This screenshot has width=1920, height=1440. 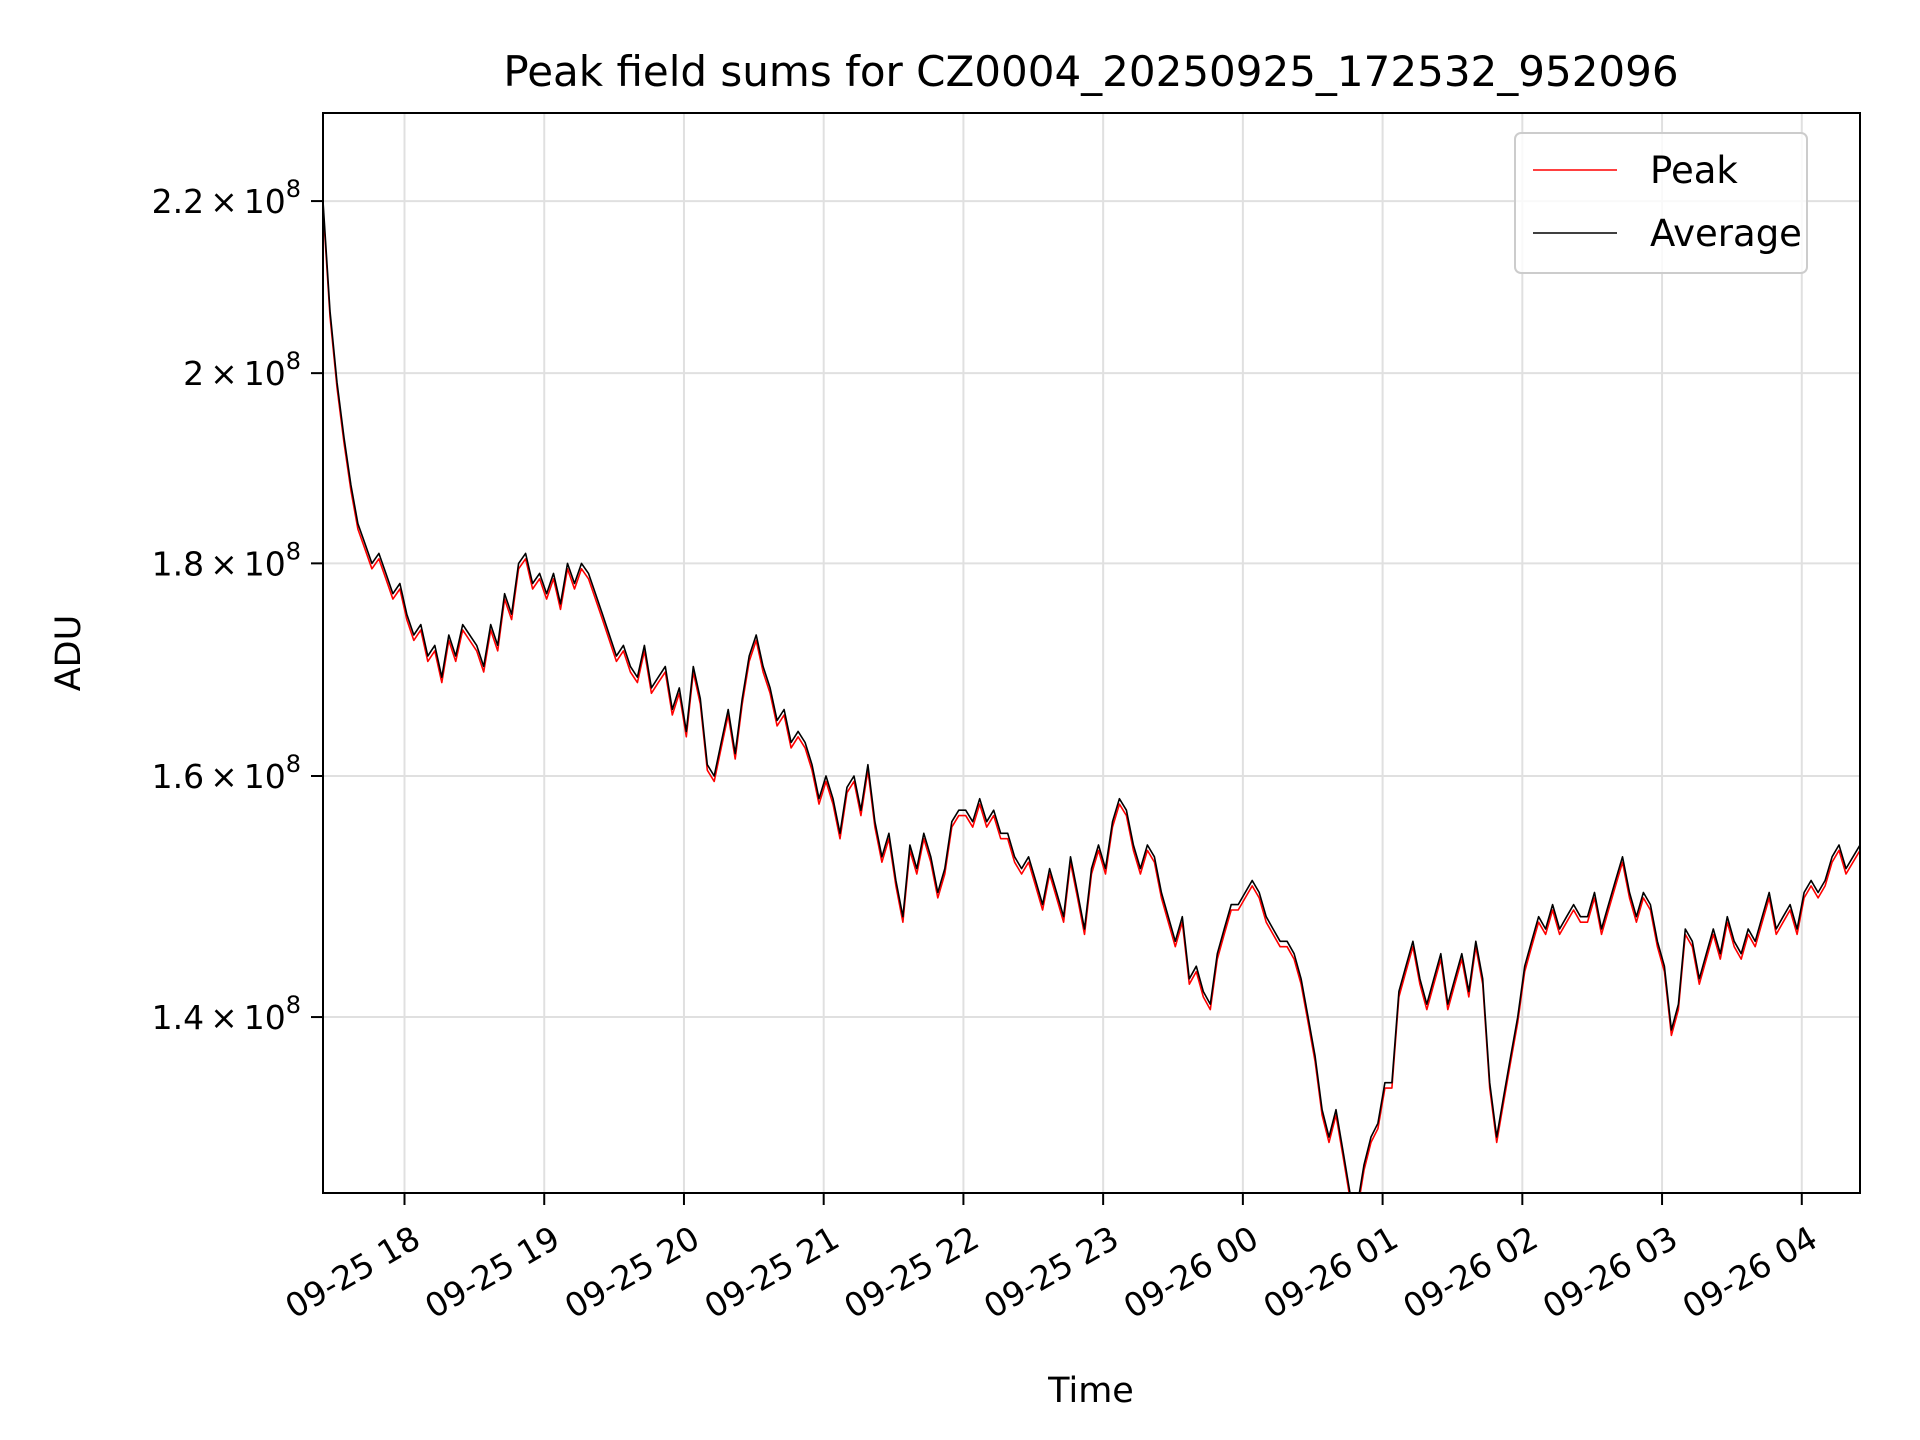 I want to click on legend-box, so click(x=1661, y=203).